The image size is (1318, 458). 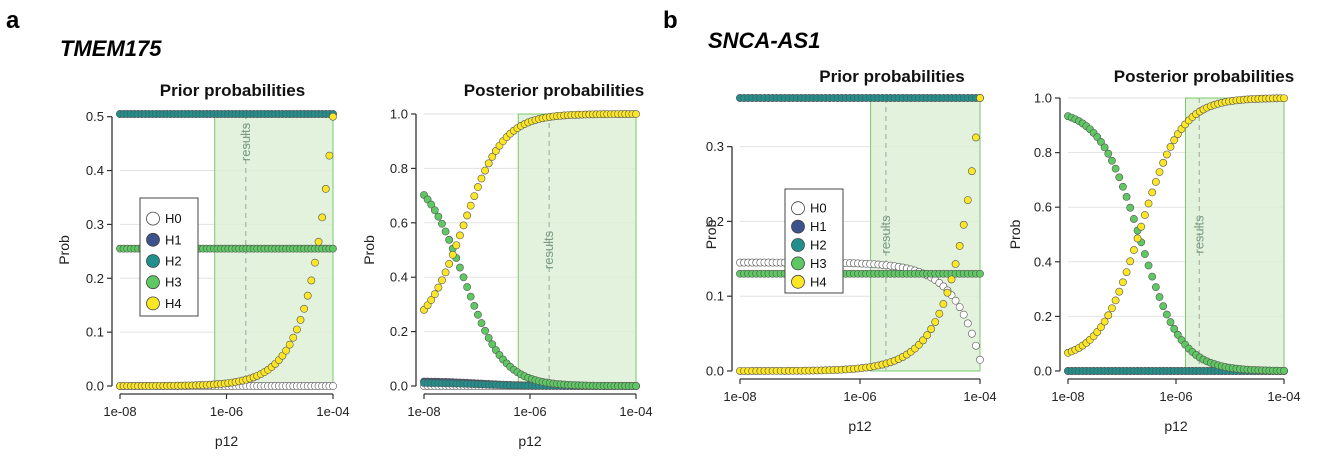 What do you see at coordinates (1204, 76) in the screenshot?
I see `chart-title: Posterior probabilities` at bounding box center [1204, 76].